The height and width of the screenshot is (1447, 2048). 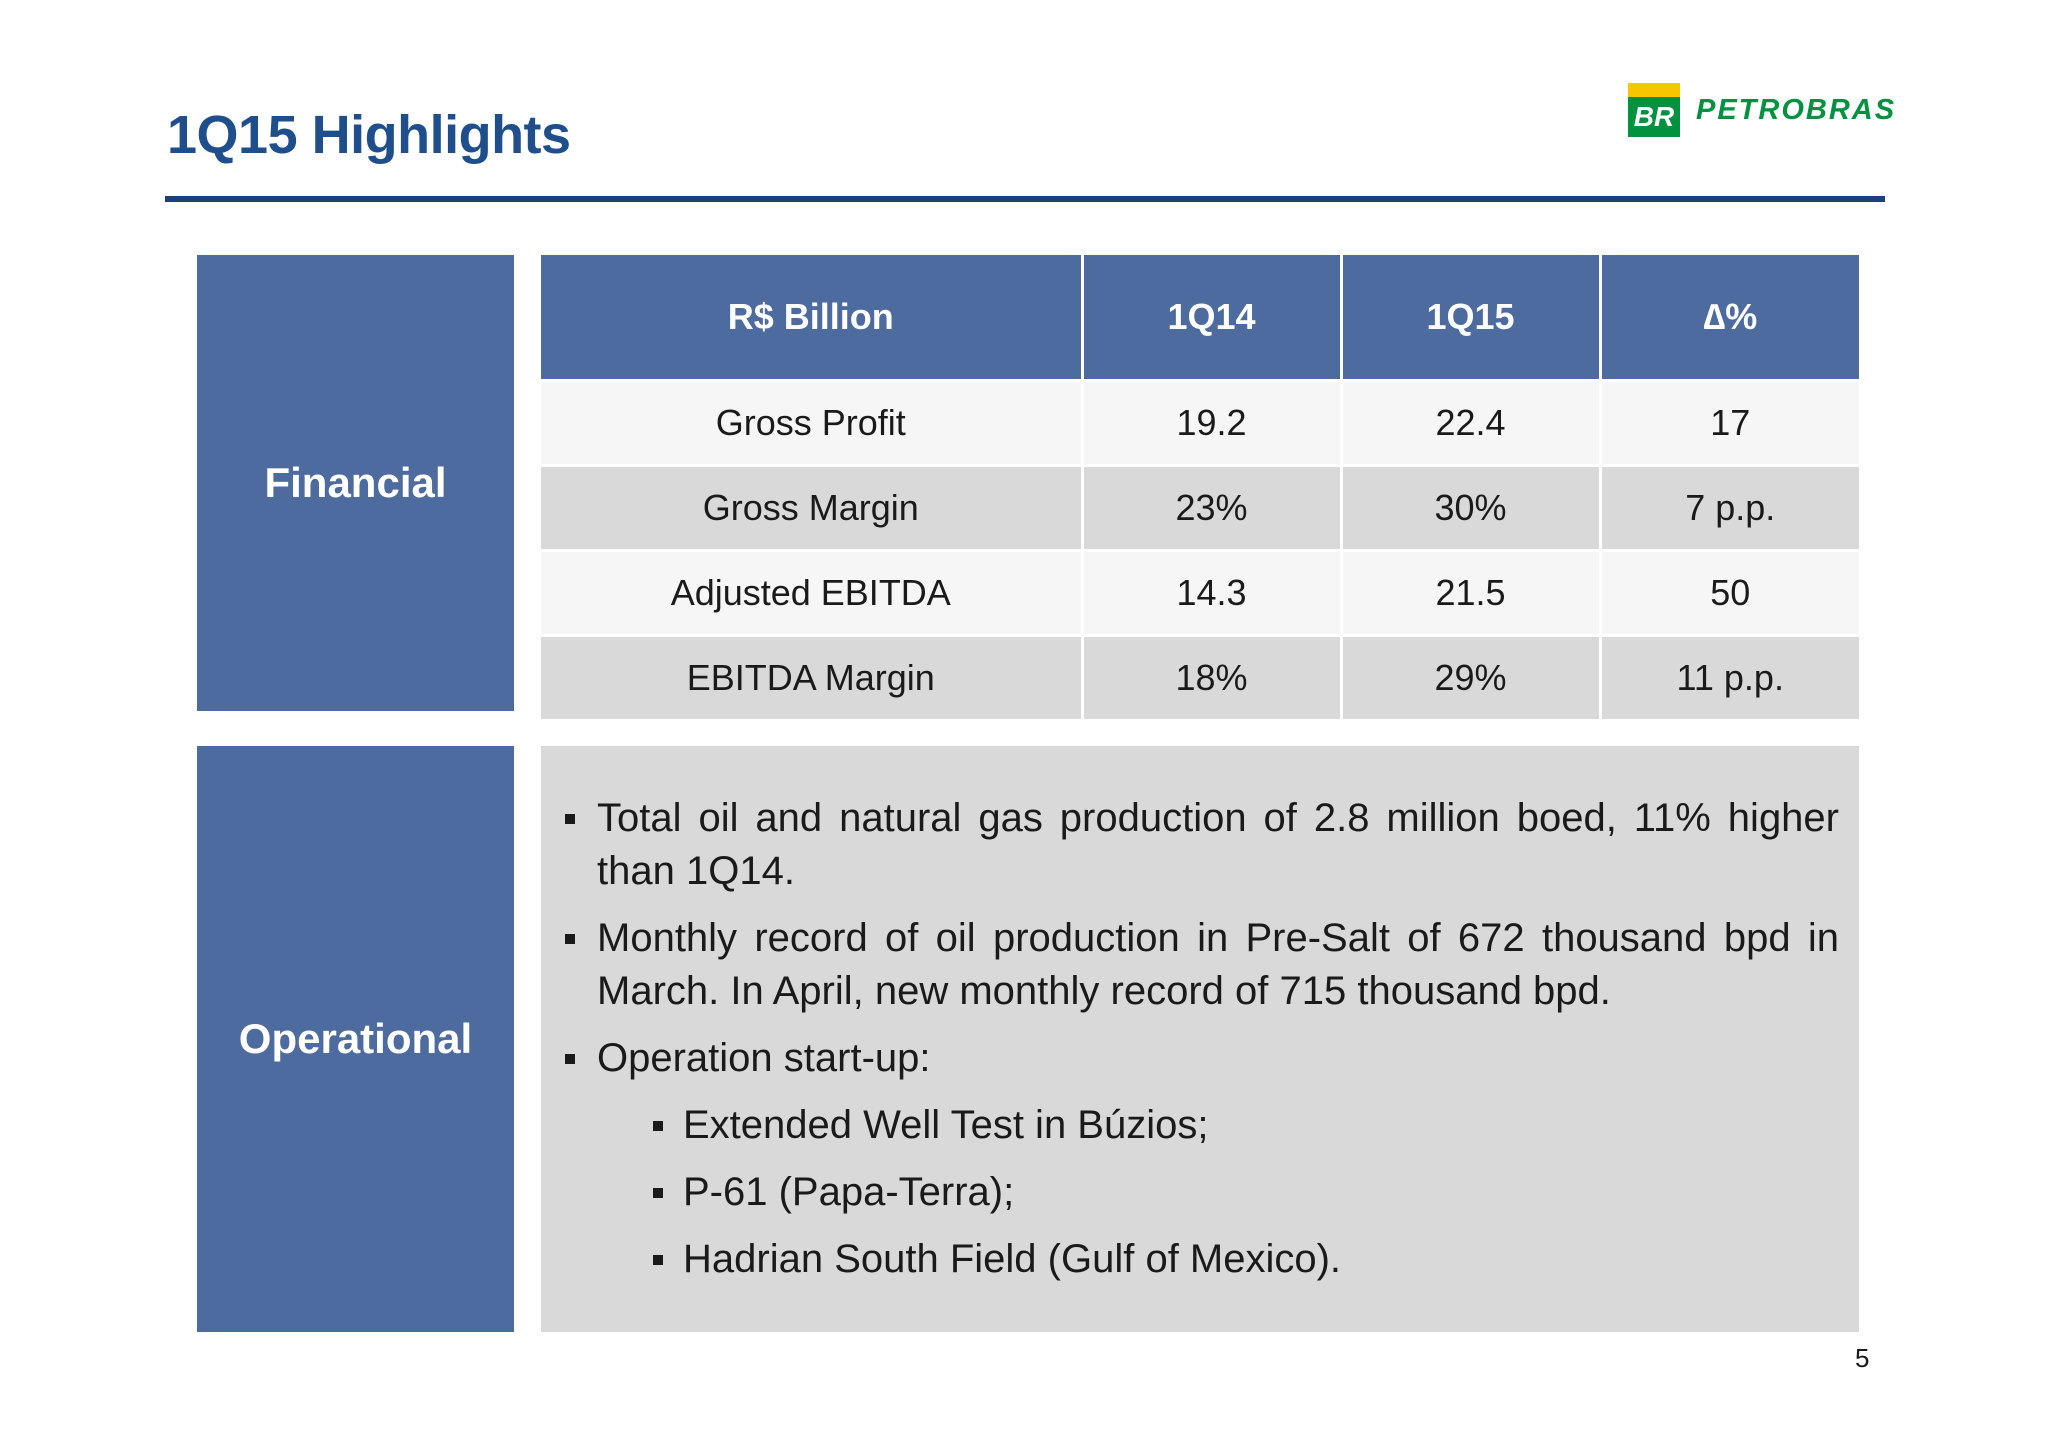 I want to click on table-header-row: R$ Billion 1Q14 1Q15 ∆%, so click(x=1200, y=318).